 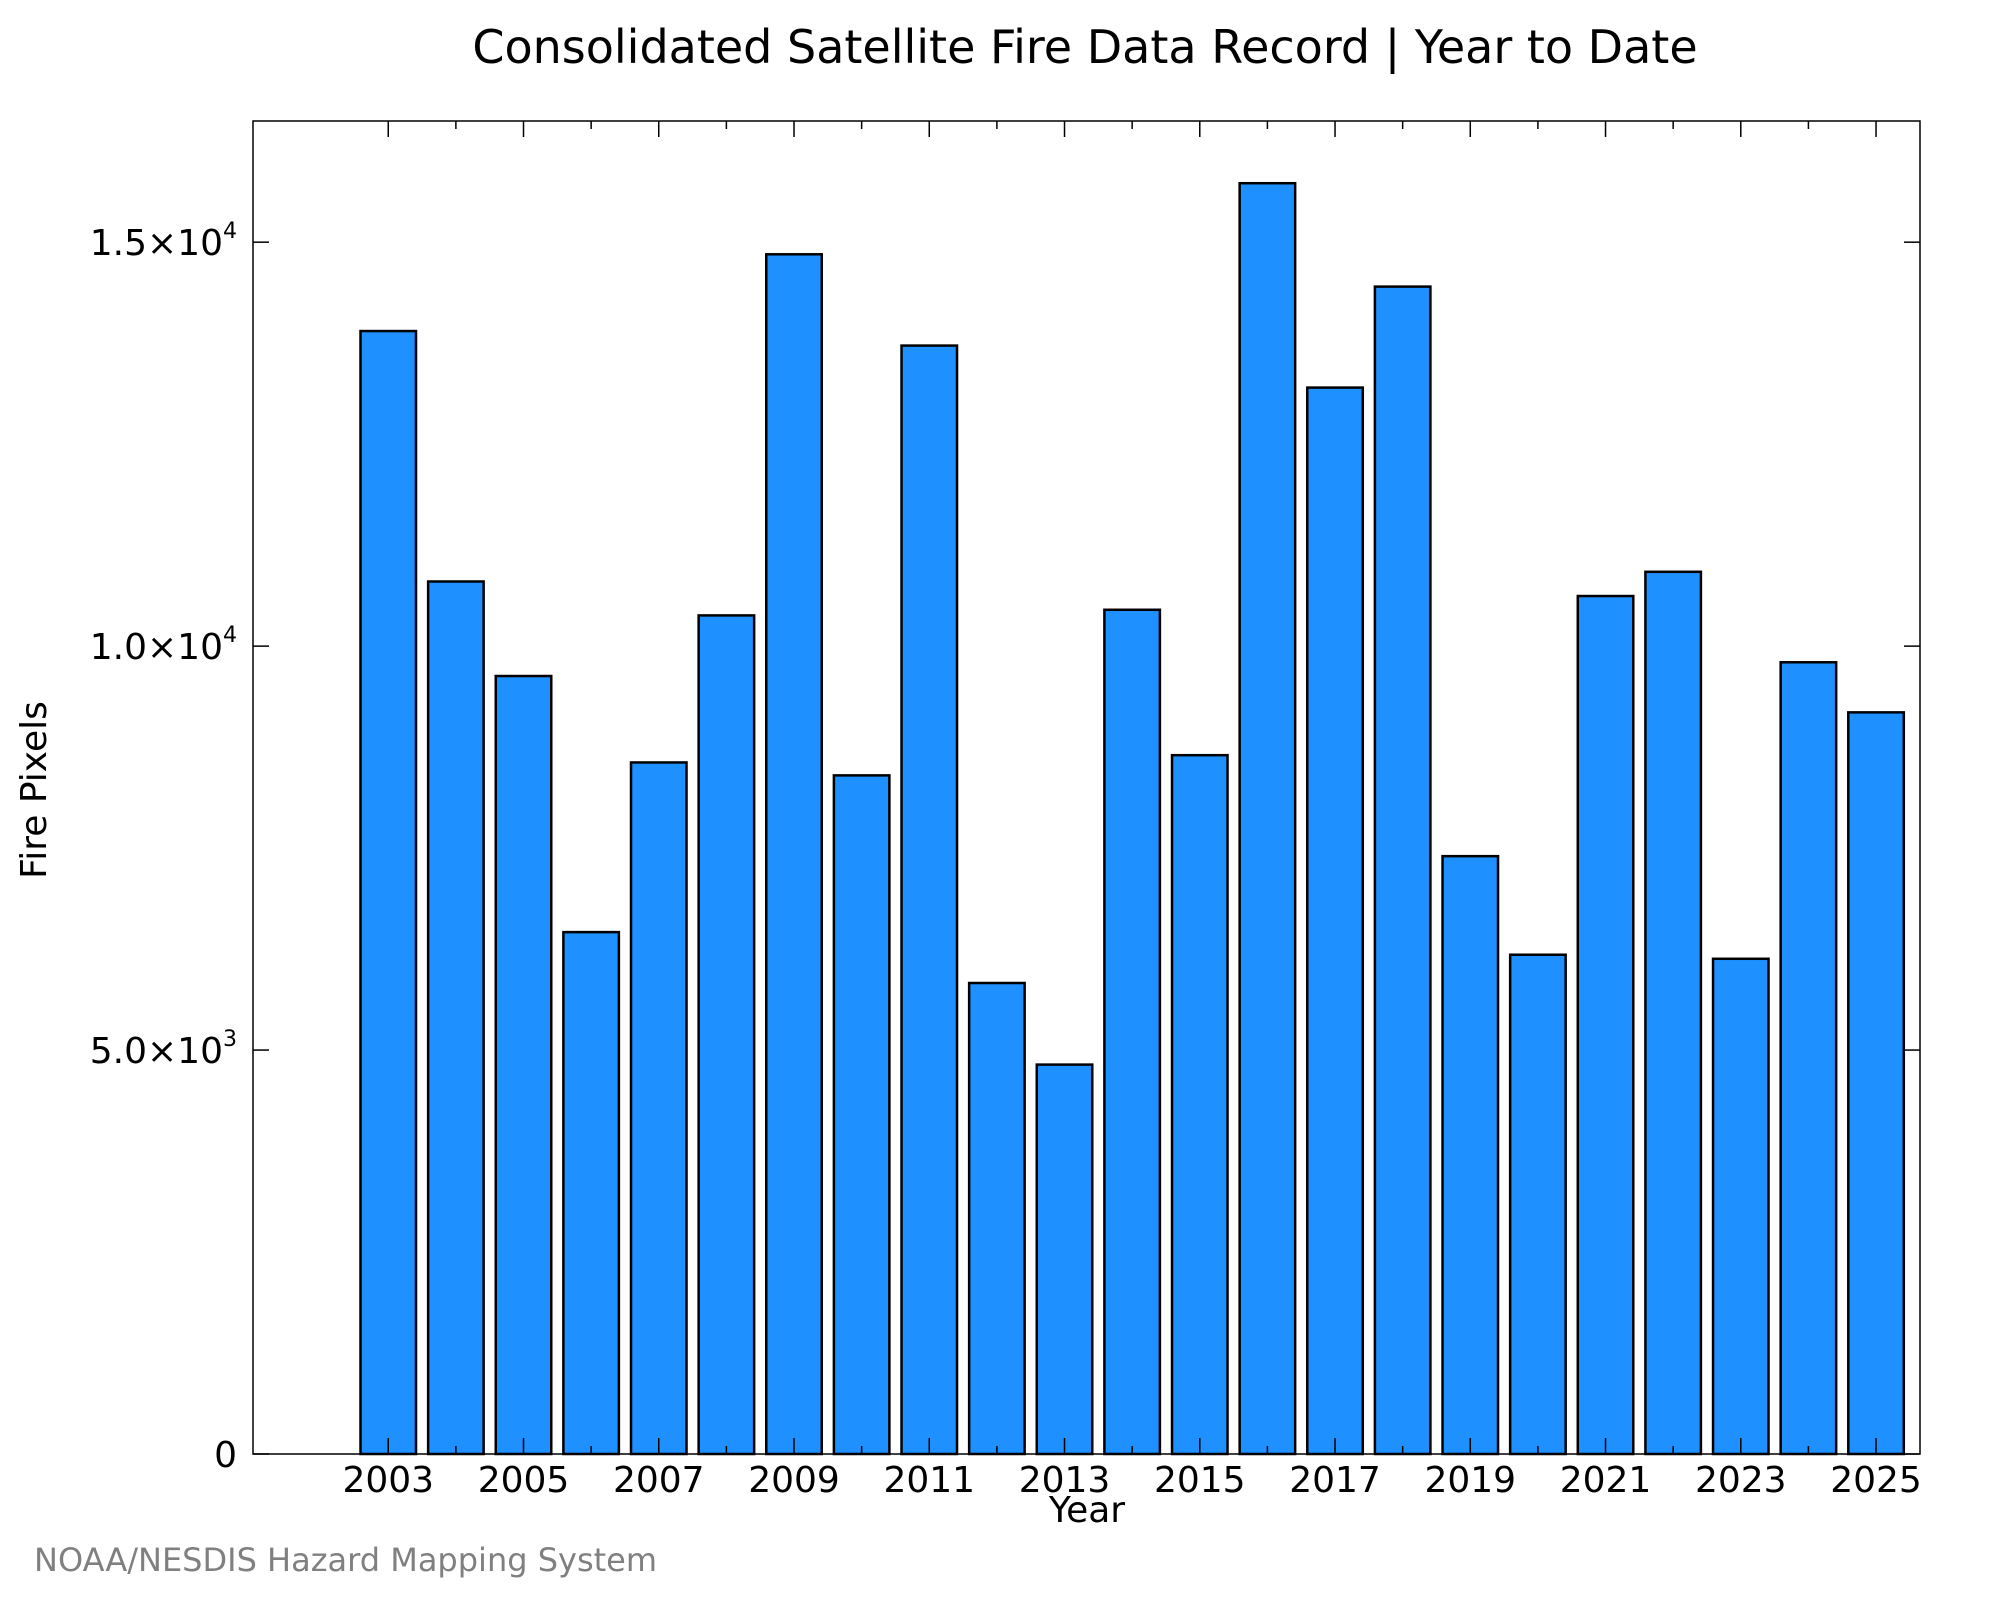 I want to click on bar-2025, so click(x=1876, y=1083).